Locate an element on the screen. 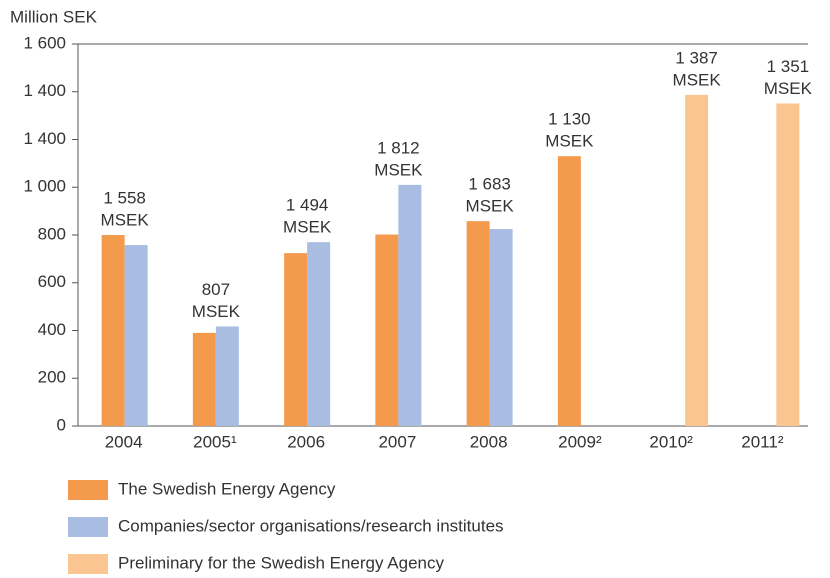 Image resolution: width=830 pixels, height=578 pixels. x-tick-label: 2004 is located at coordinates (124, 441).